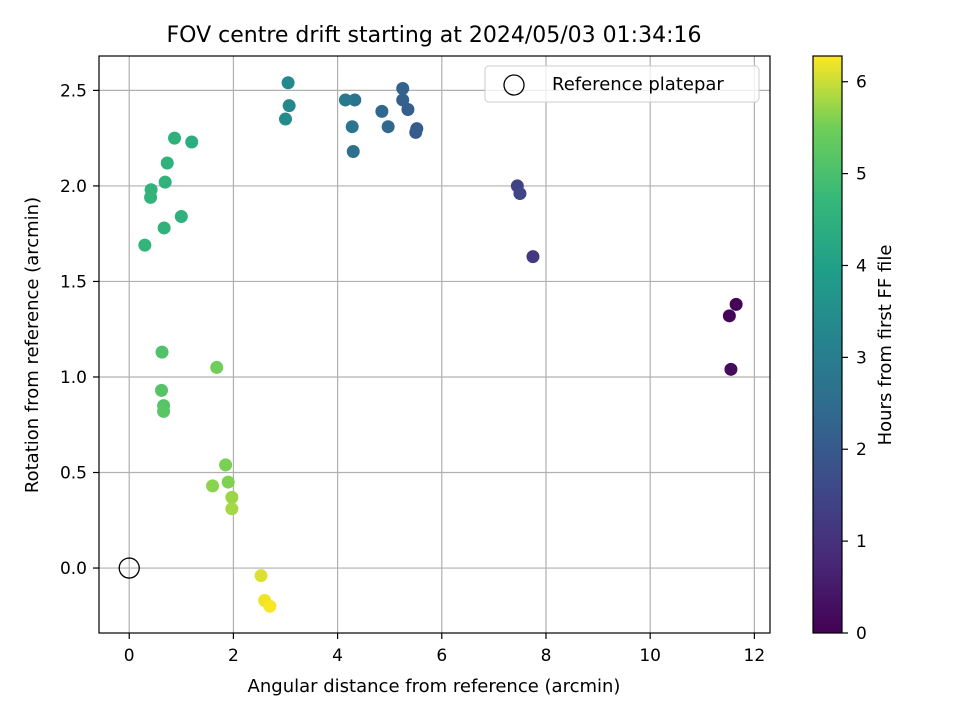 The width and height of the screenshot is (960, 720). I want to click on legend-open-circle-icon, so click(514, 85).